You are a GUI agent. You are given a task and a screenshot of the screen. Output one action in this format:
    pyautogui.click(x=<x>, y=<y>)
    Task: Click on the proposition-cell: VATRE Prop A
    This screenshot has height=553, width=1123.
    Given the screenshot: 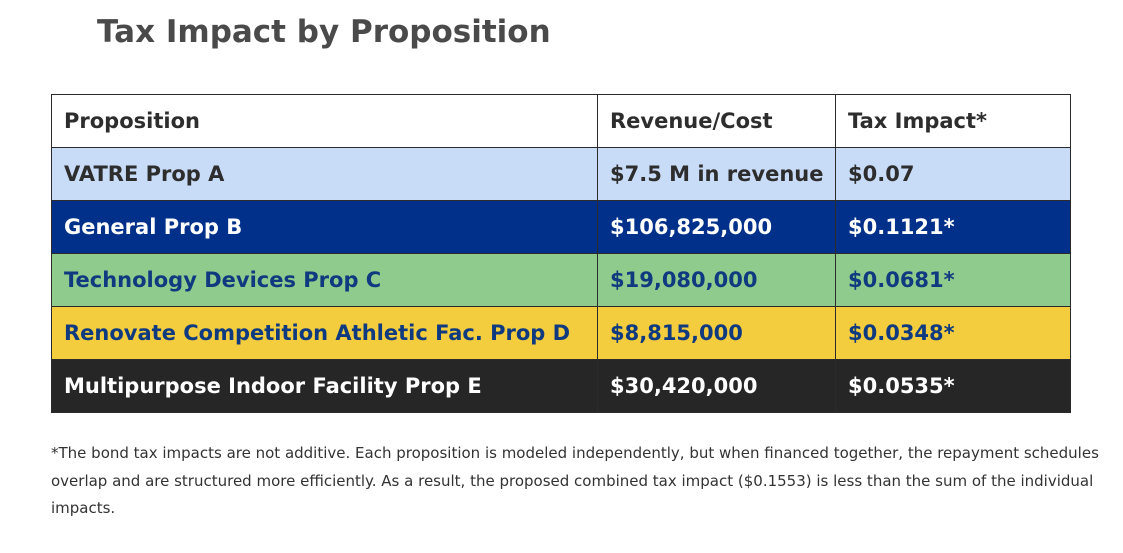 What is the action you would take?
    pyautogui.click(x=324, y=174)
    